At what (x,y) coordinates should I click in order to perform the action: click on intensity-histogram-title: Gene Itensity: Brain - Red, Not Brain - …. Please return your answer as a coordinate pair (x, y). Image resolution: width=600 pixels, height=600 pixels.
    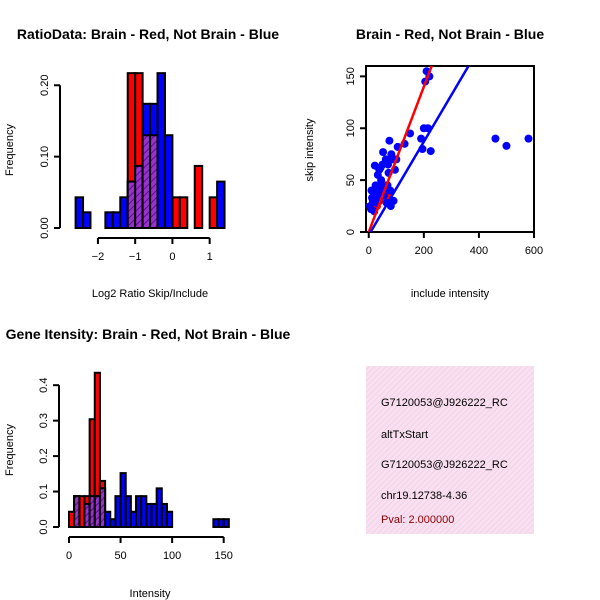
    Looking at the image, I should click on (148, 334).